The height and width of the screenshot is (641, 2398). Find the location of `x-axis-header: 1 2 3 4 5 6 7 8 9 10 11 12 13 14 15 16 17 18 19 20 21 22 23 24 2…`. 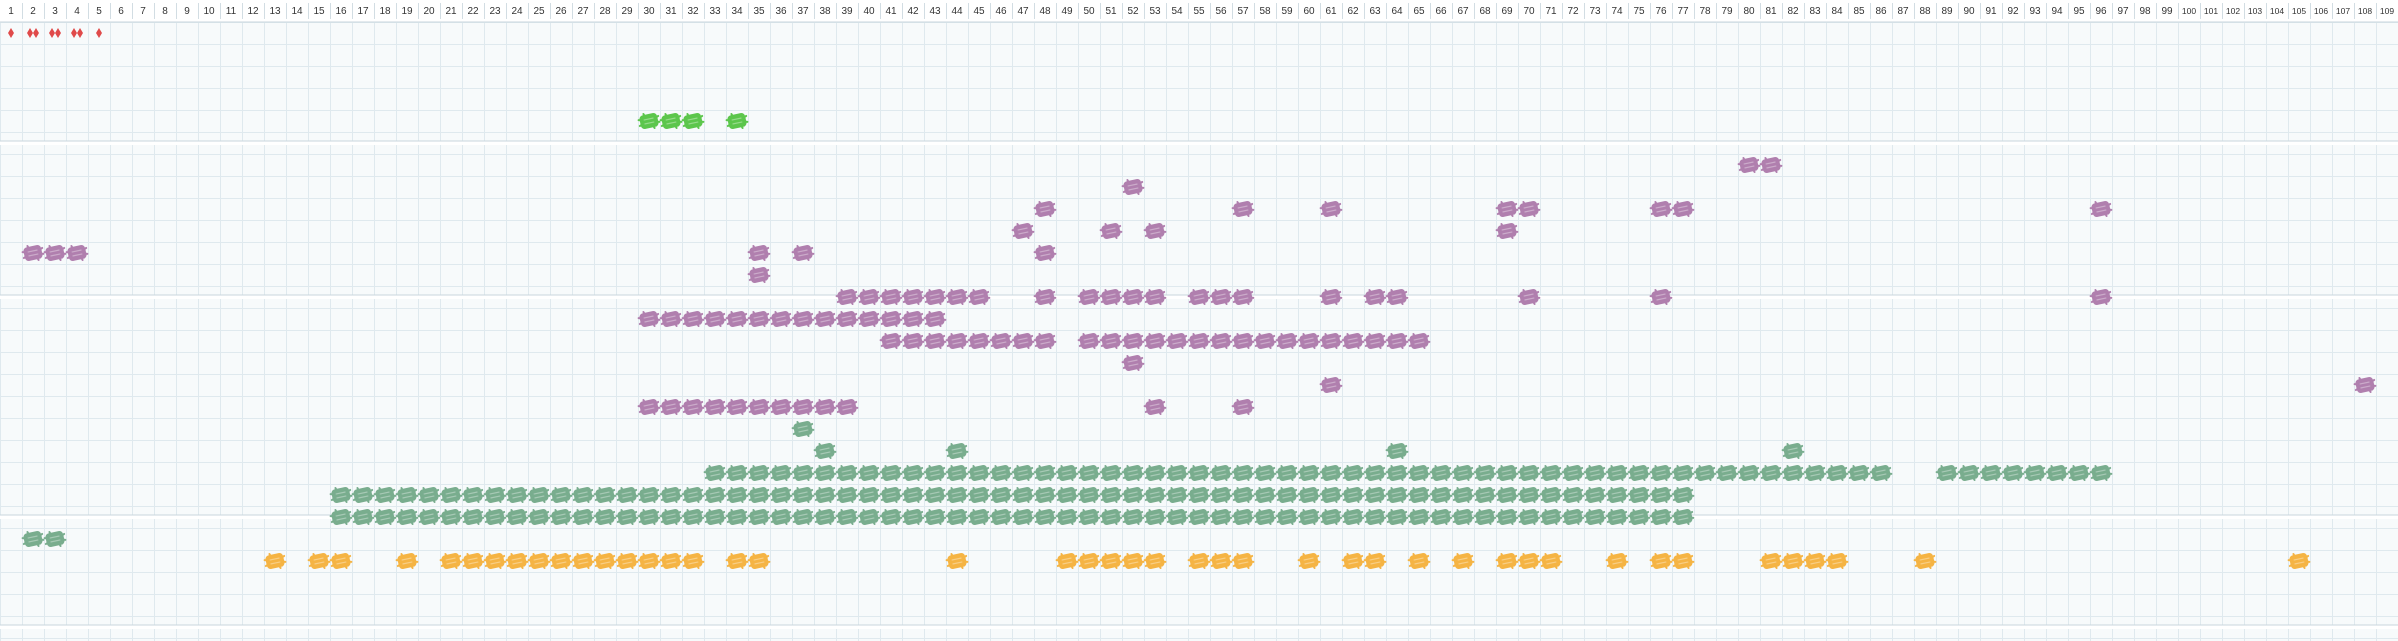

x-axis-header: 1 2 3 4 5 6 7 8 9 10 11 12 13 14 15 16 17 18 19 20 21 22 23 24 2… is located at coordinates (1199, 11).